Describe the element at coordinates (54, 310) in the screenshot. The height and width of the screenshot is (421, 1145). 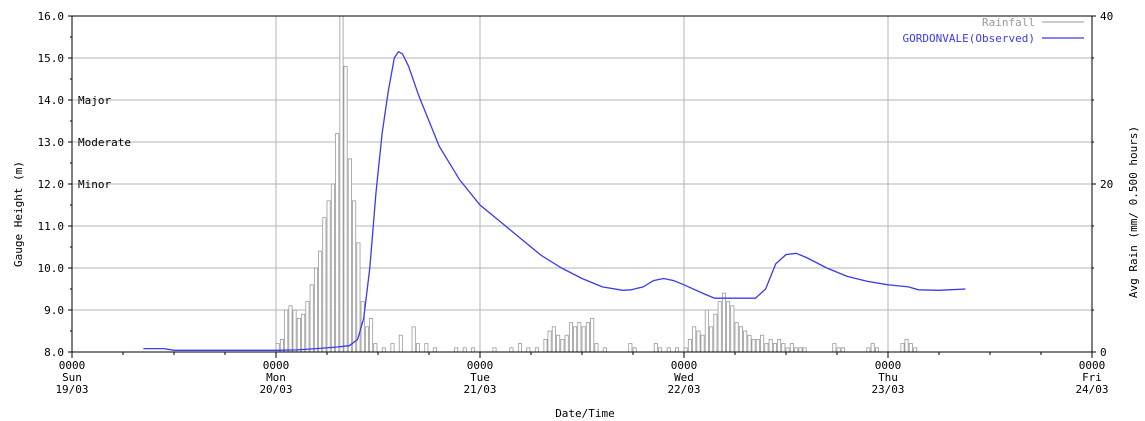
I see `y-tick-label: 9.0` at that location.